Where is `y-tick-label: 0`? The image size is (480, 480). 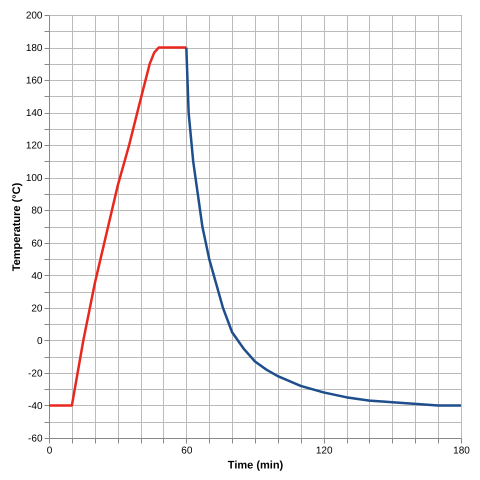 y-tick-label: 0 is located at coordinates (39, 341).